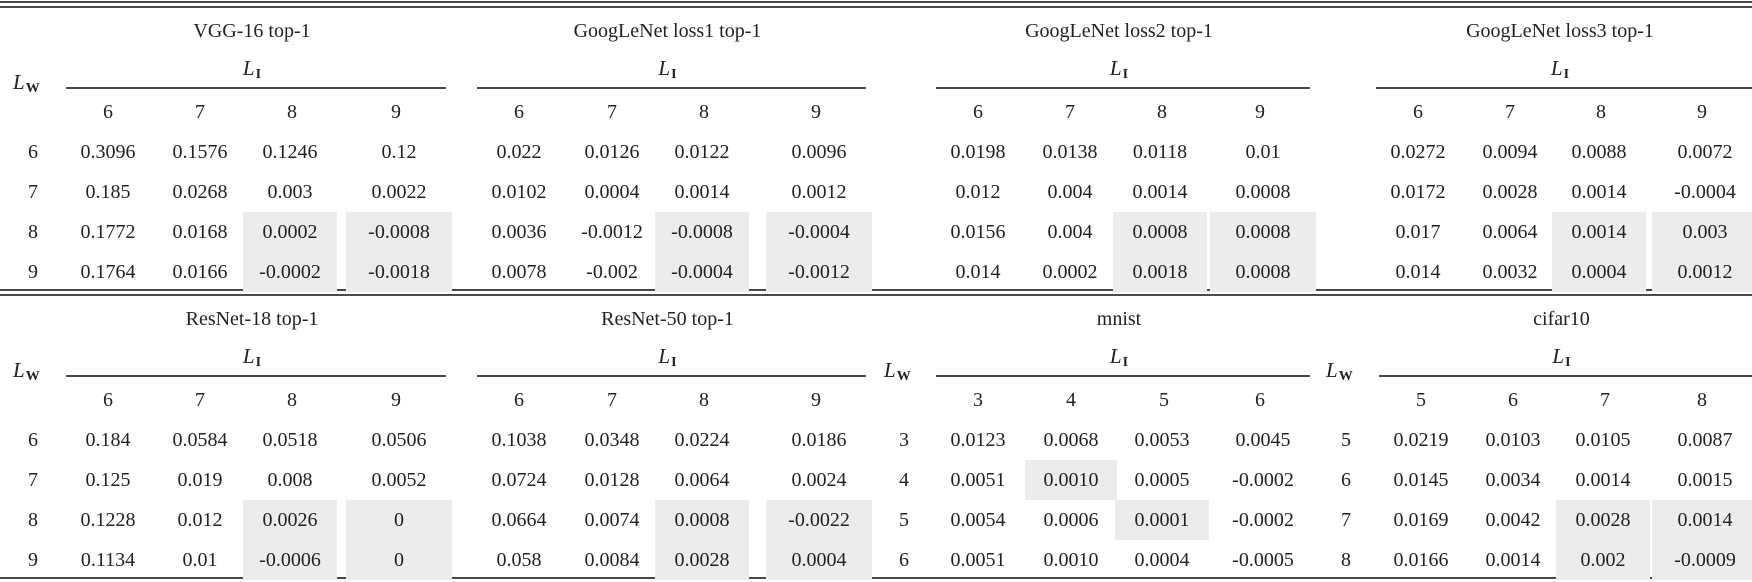 This screenshot has width=1752, height=582. What do you see at coordinates (978, 520) in the screenshot?
I see `table-cell: 0.0054` at bounding box center [978, 520].